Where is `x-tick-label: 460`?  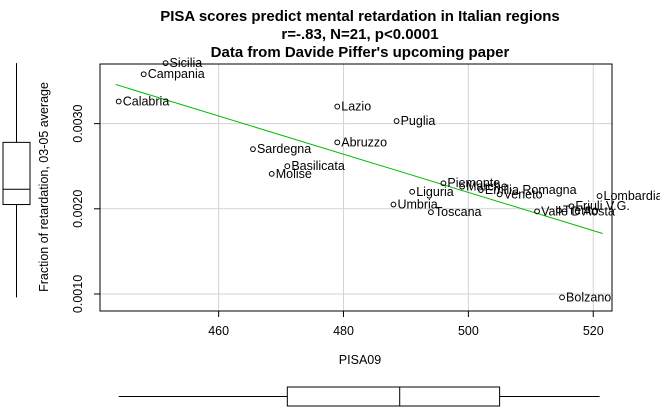
x-tick-label: 460 is located at coordinates (218, 331).